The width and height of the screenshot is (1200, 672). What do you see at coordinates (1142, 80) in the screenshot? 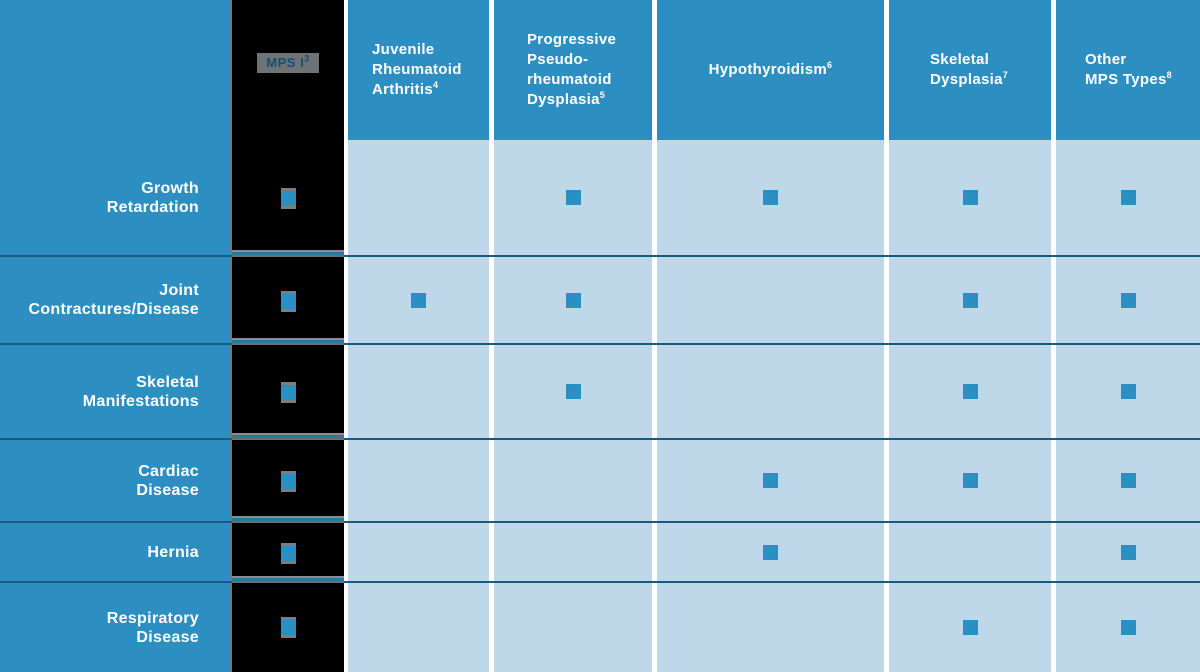
I see `header-line: MPS Types8` at bounding box center [1142, 80].